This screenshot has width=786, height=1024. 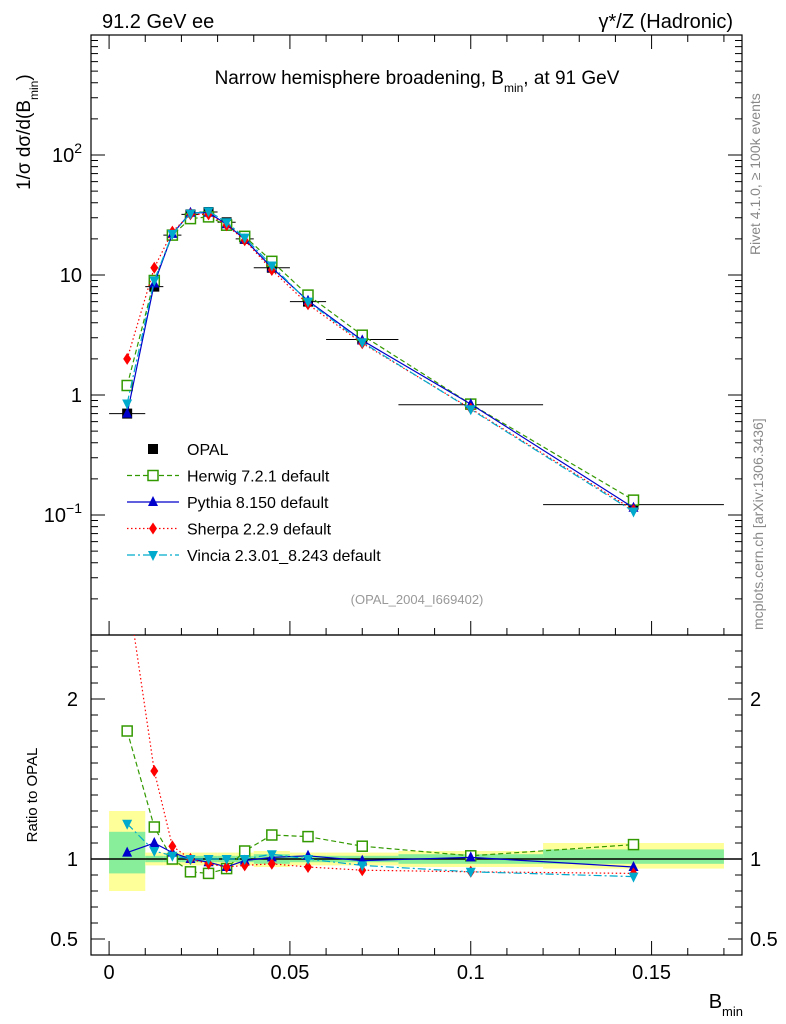 I want to click on y-tick-label-ratio-right: 2, so click(x=755, y=700).